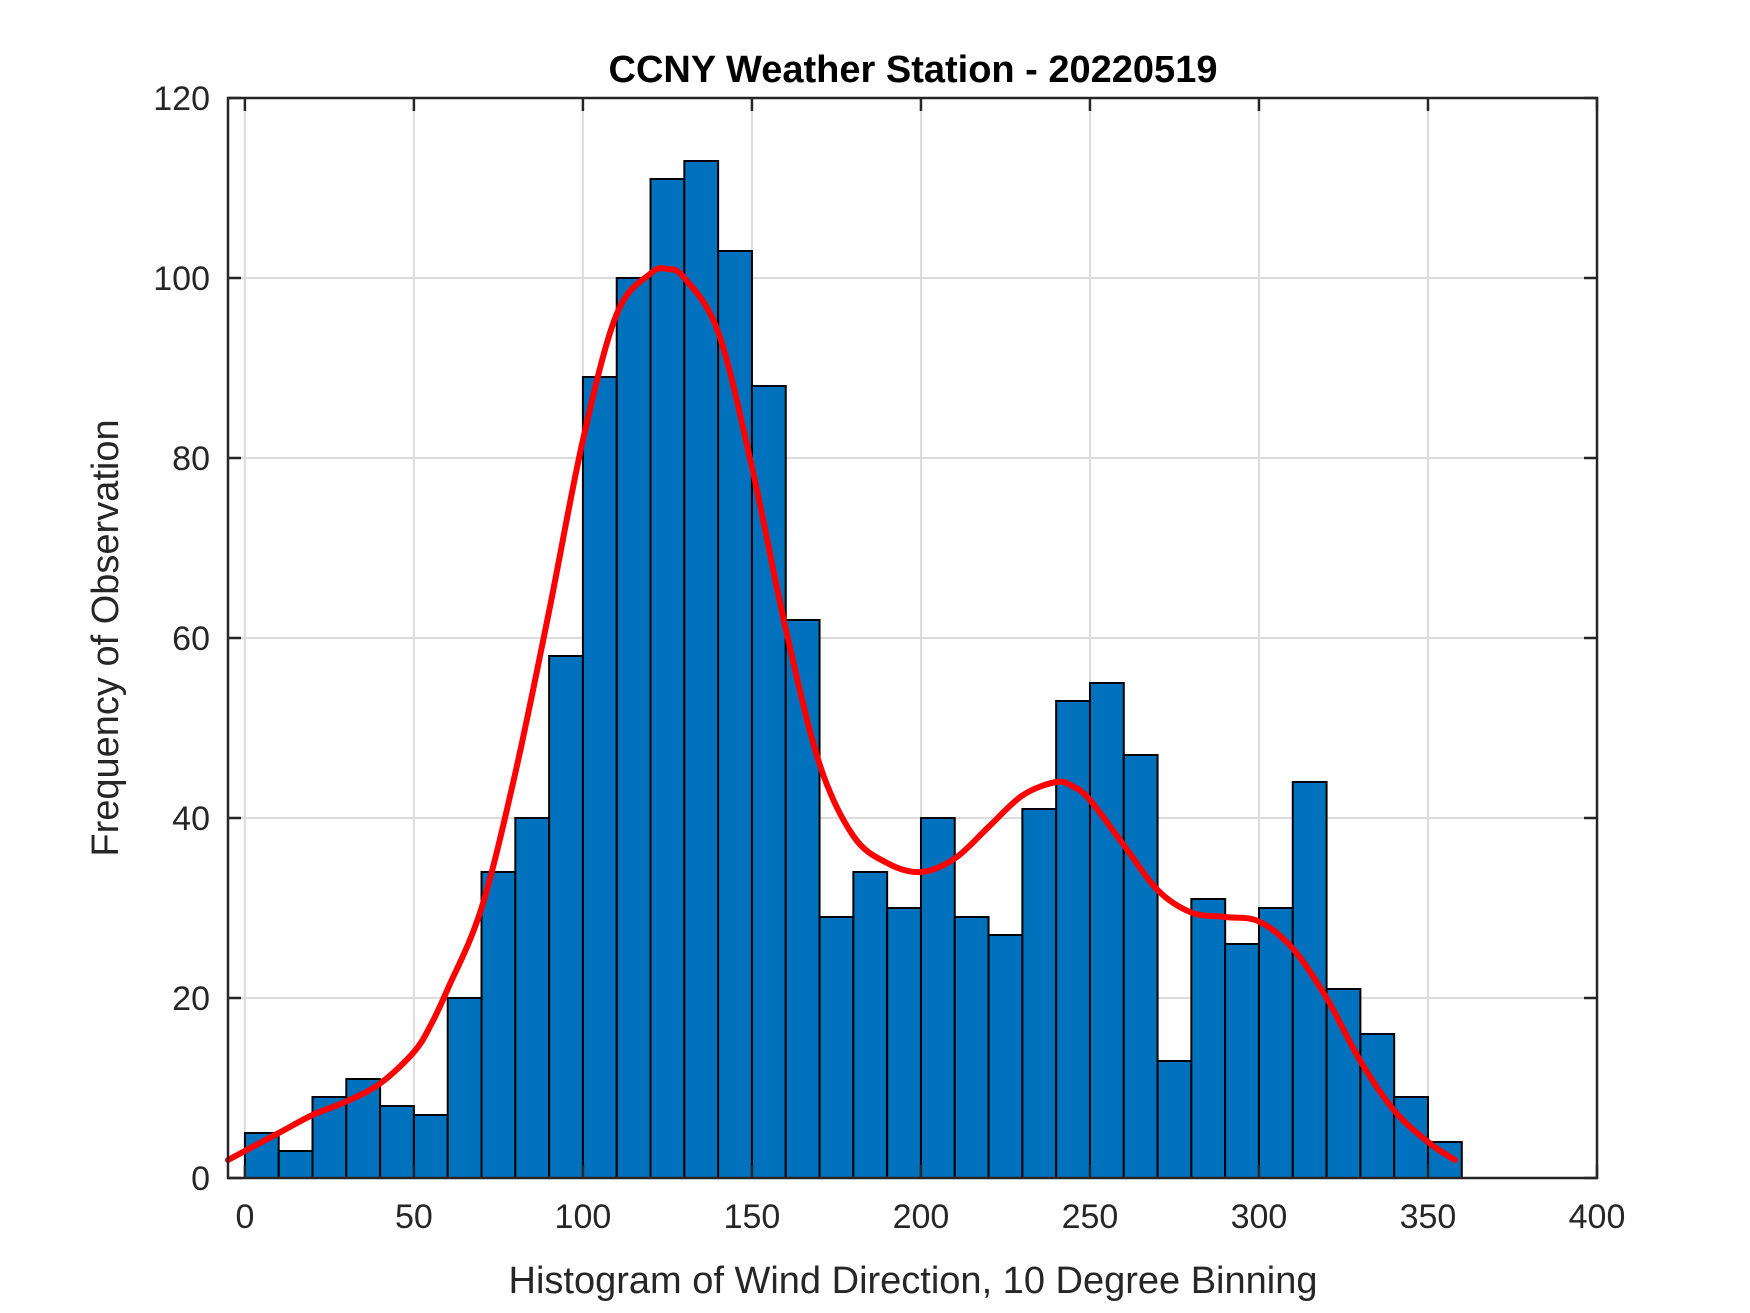 Image resolution: width=1750 pixels, height=1313 pixels. Describe the element at coordinates (921, 1217) in the screenshot. I see `x-tick-label: 200` at that location.